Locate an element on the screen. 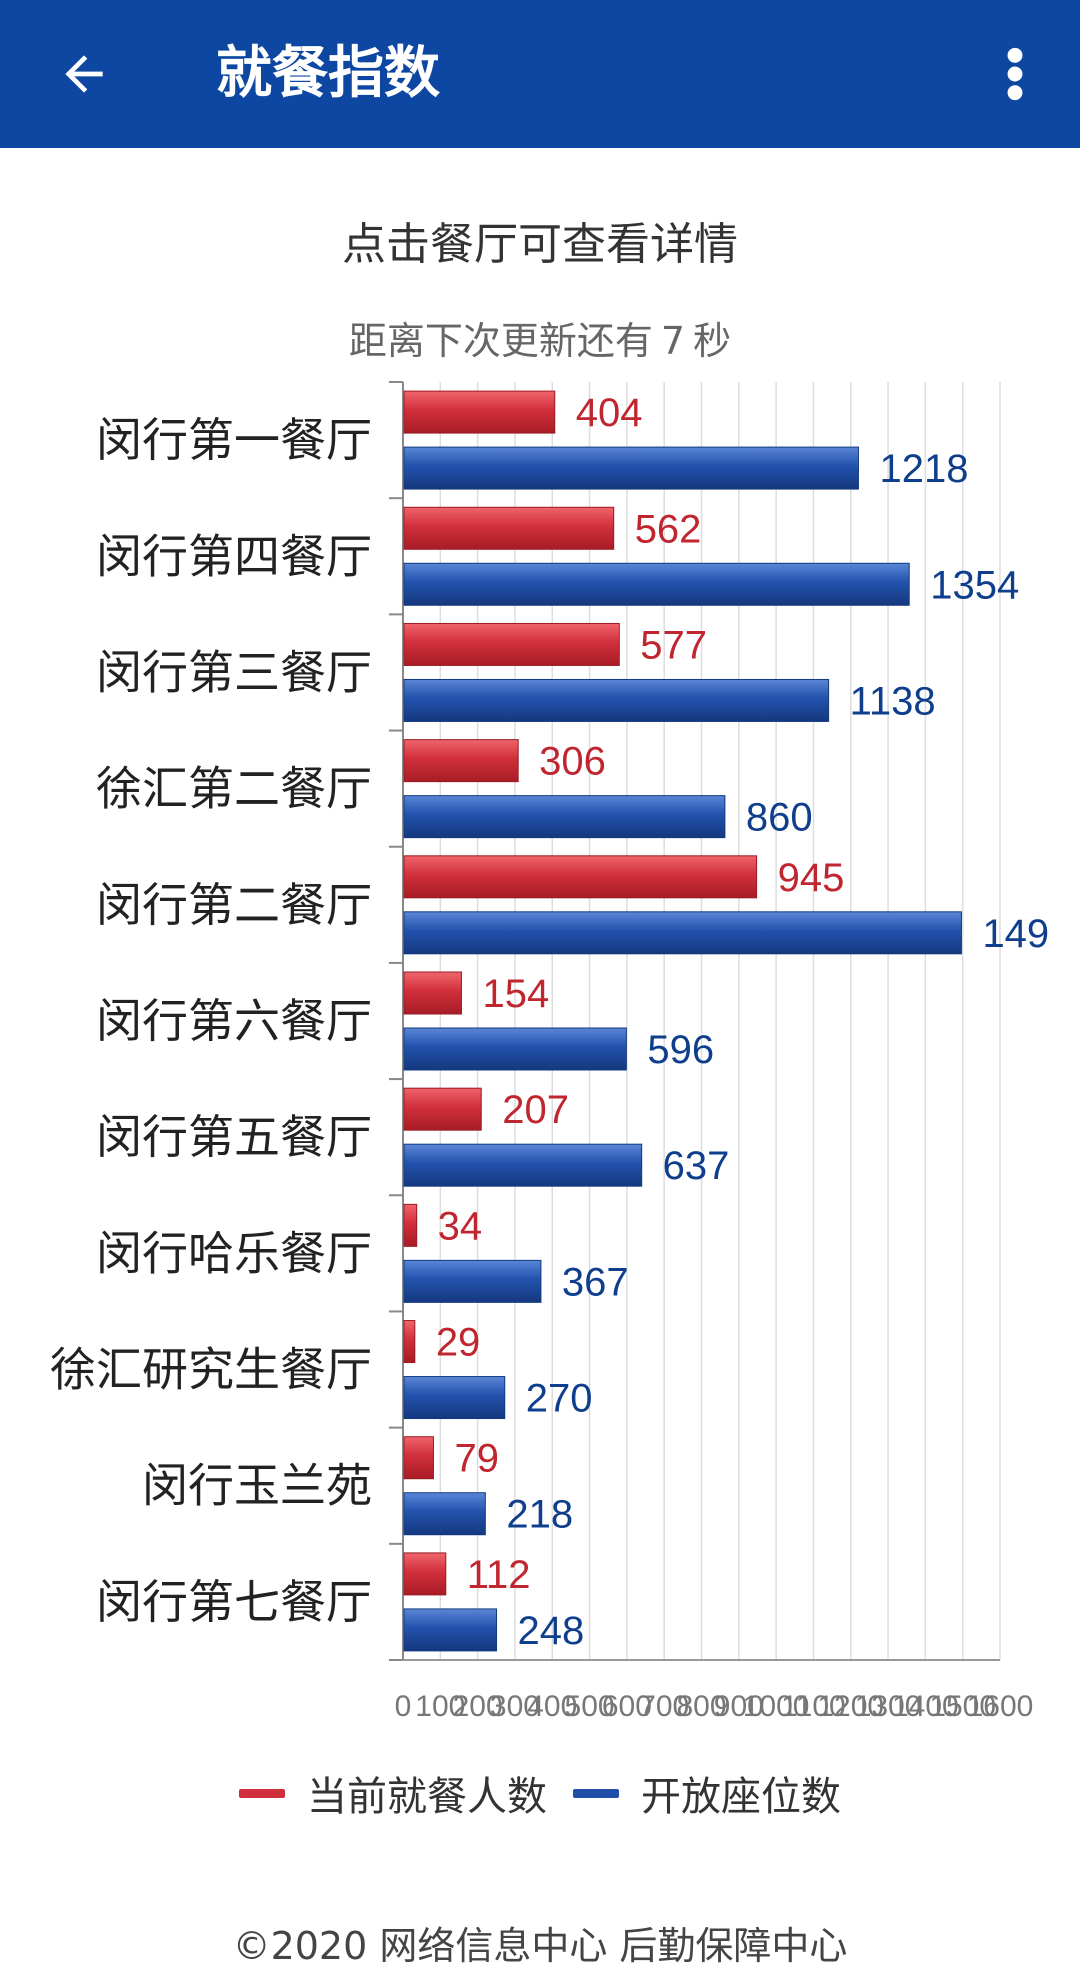 This screenshot has width=1080, height=1983. more-menu-button is located at coordinates (1015, 74).